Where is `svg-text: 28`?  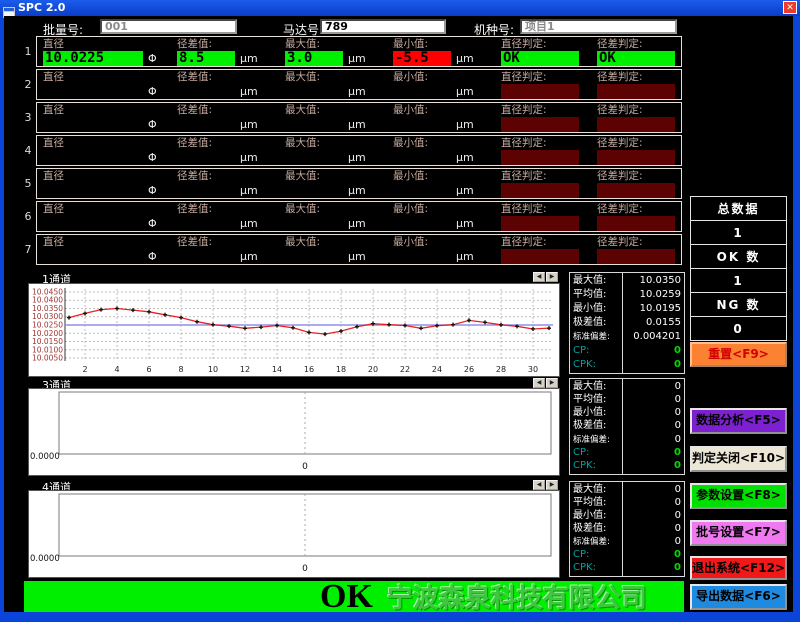
svg-text: 28 is located at coordinates (501, 369).